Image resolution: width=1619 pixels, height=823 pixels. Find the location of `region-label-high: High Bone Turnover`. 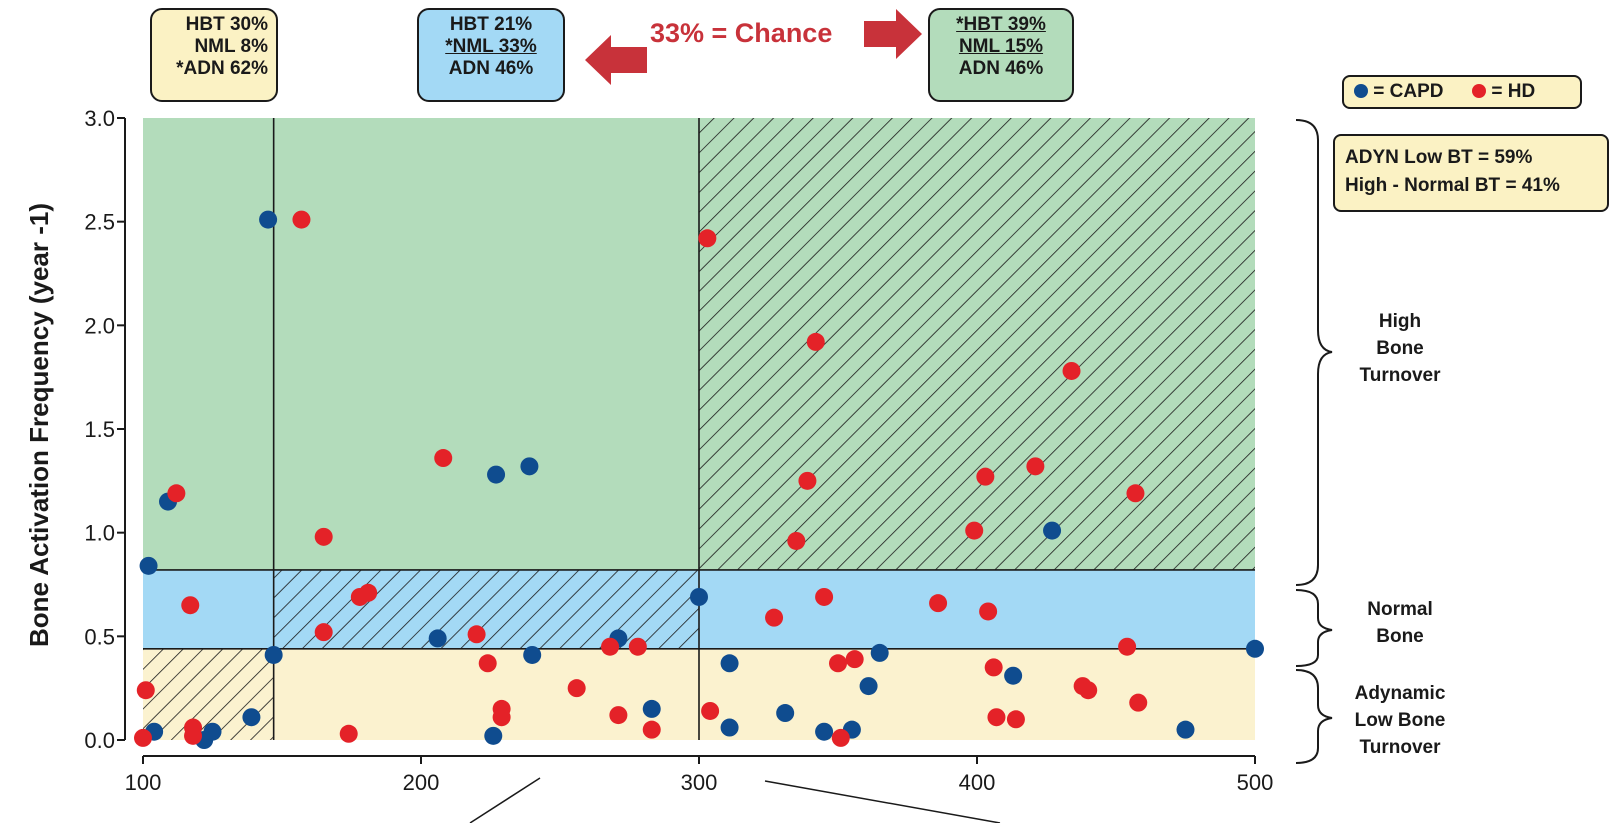

region-label-high: High Bone Turnover is located at coordinates (1400, 348).